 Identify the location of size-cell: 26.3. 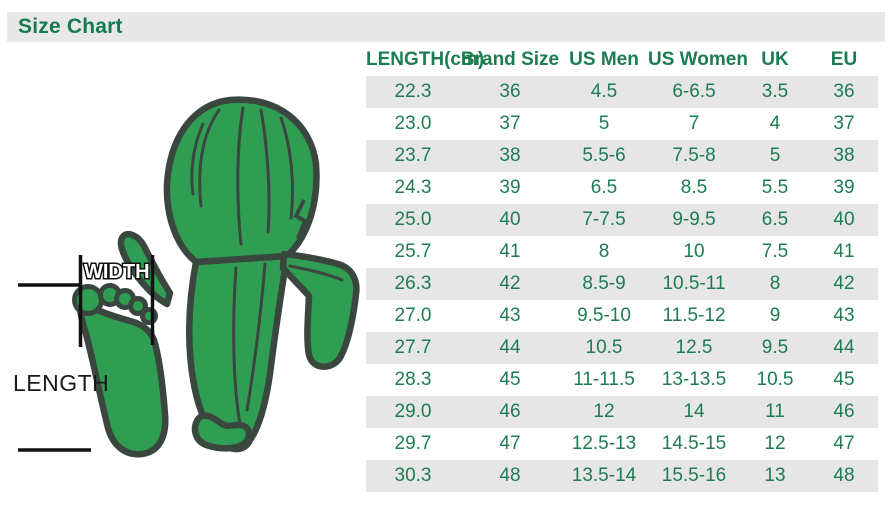
(413, 283).